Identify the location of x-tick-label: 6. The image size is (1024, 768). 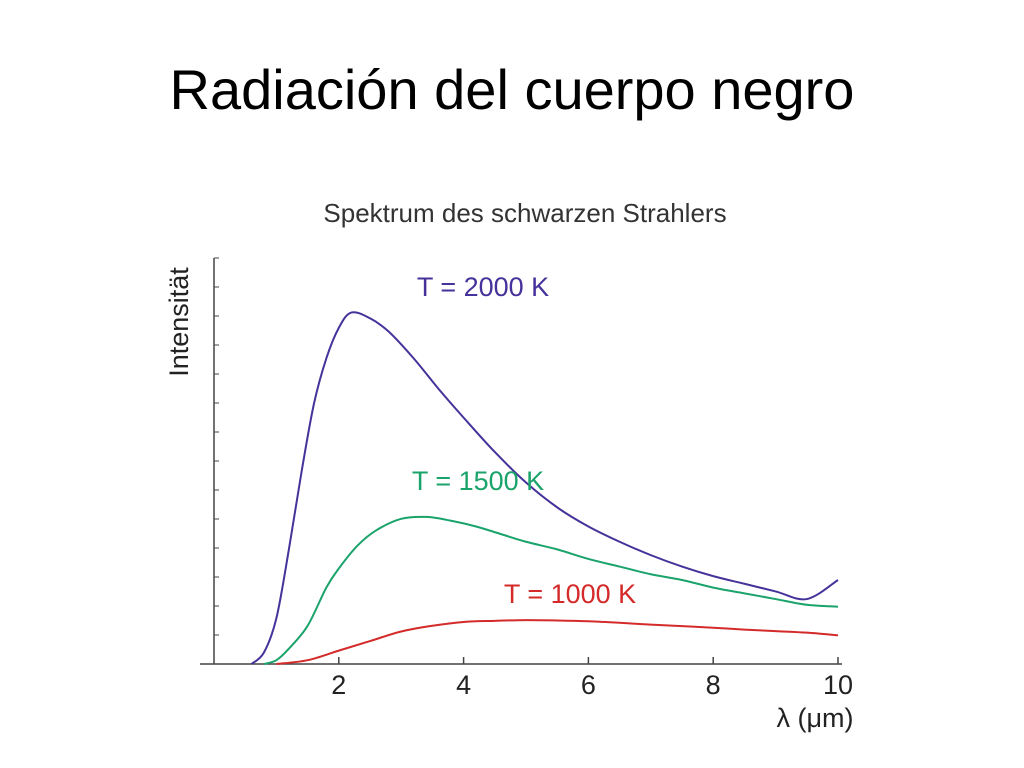
(588, 685).